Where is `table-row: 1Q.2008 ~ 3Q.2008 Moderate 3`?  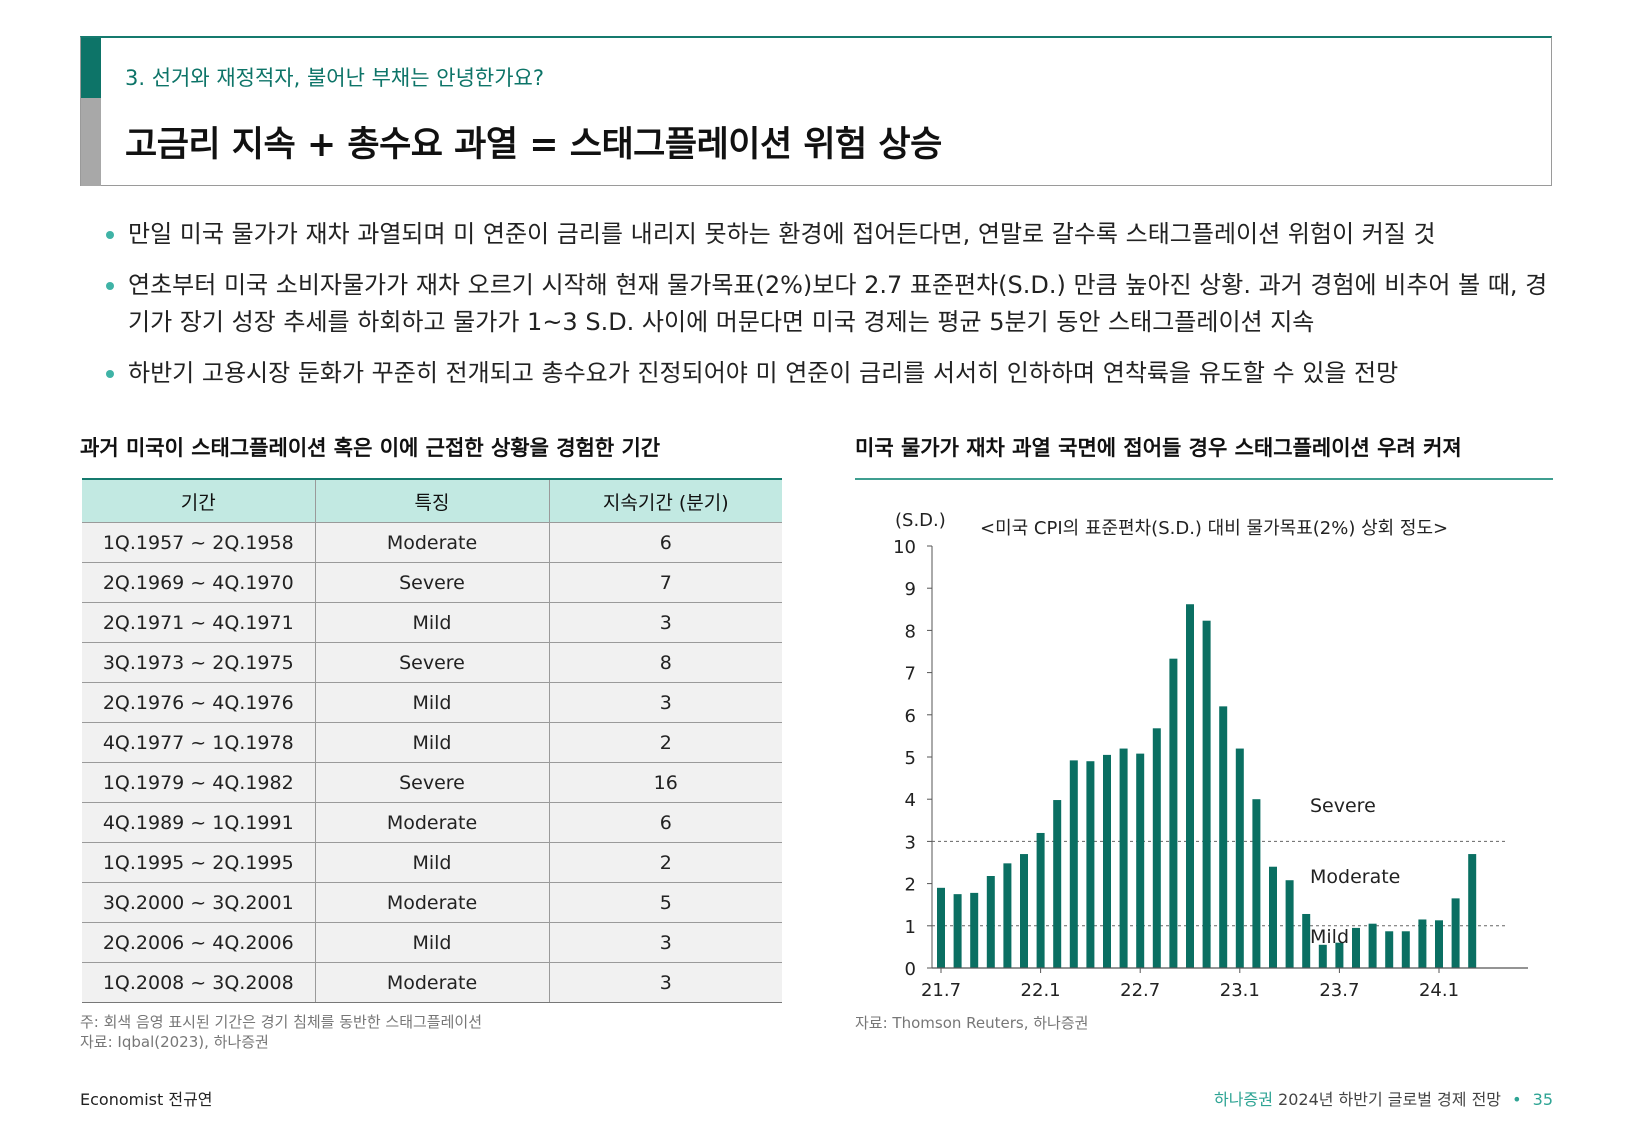
table-row: 1Q.2008 ~ 3Q.2008 Moderate 3 is located at coordinates (432, 982).